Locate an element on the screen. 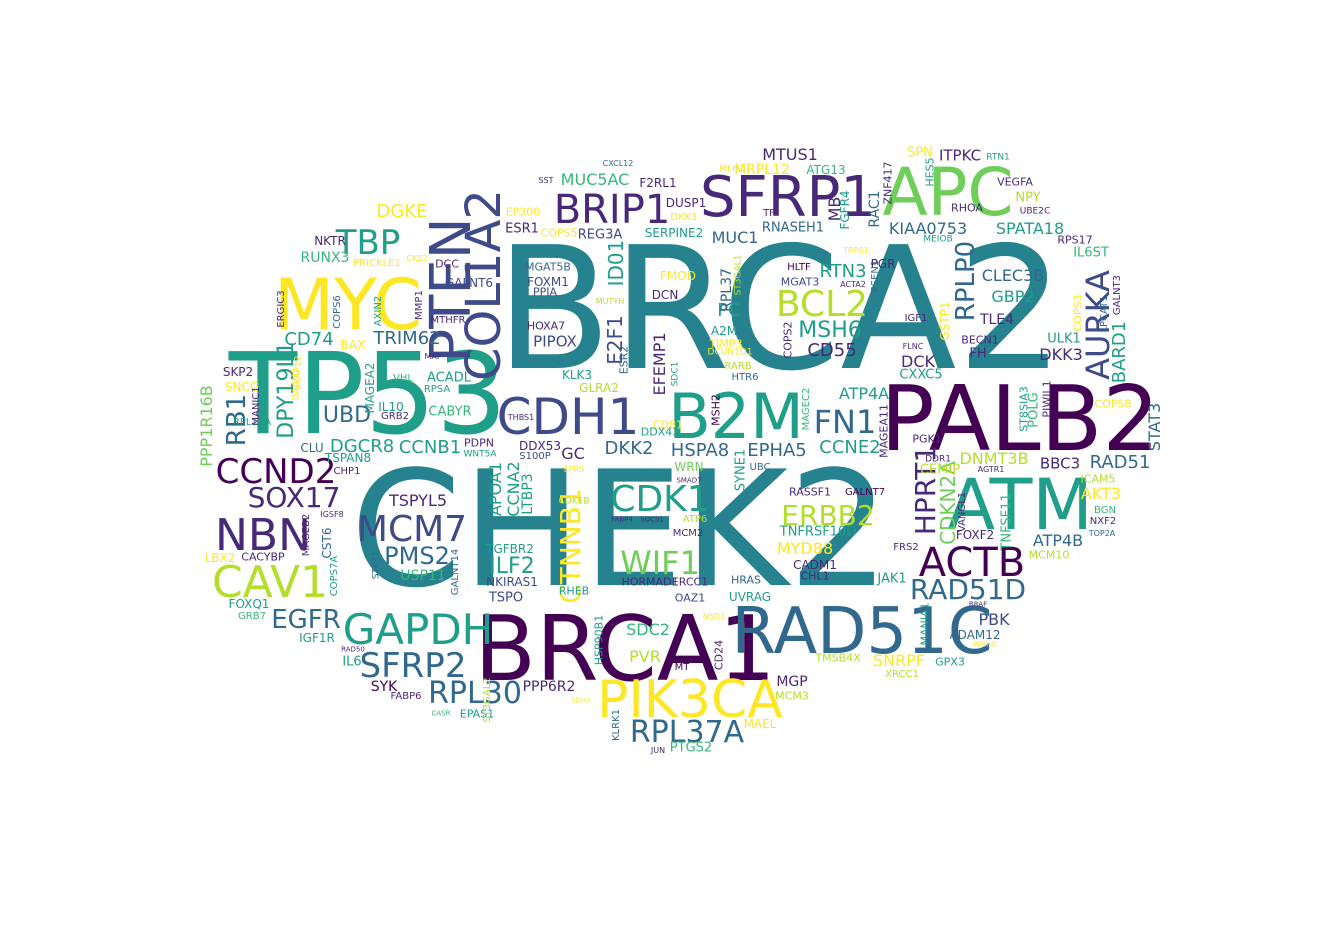  word-il6st: IL6ST is located at coordinates (1091, 253).